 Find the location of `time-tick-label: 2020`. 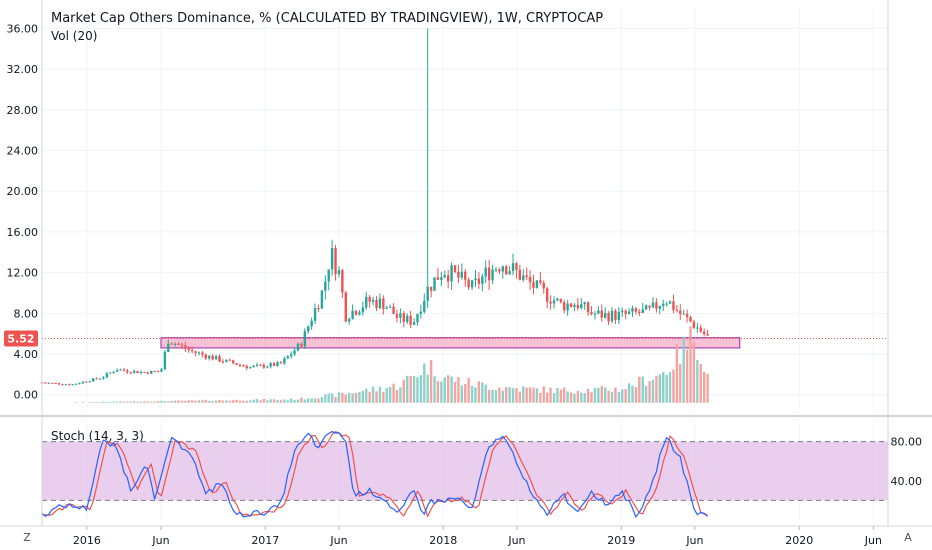

time-tick-label: 2020 is located at coordinates (799, 540).